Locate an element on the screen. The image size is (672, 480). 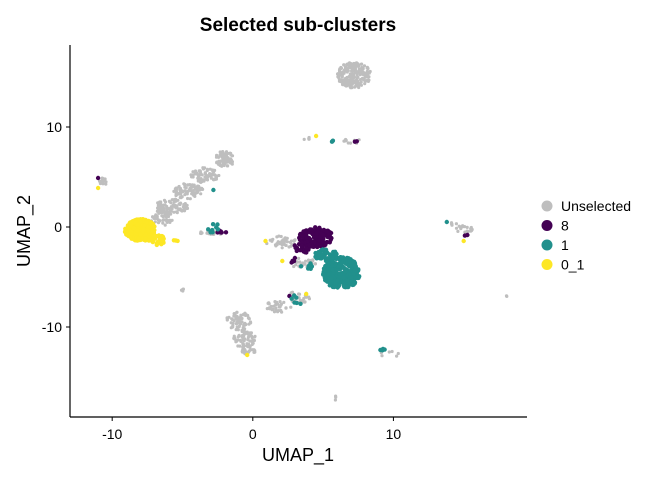
y-tick-label: 0 is located at coordinates (58, 227).